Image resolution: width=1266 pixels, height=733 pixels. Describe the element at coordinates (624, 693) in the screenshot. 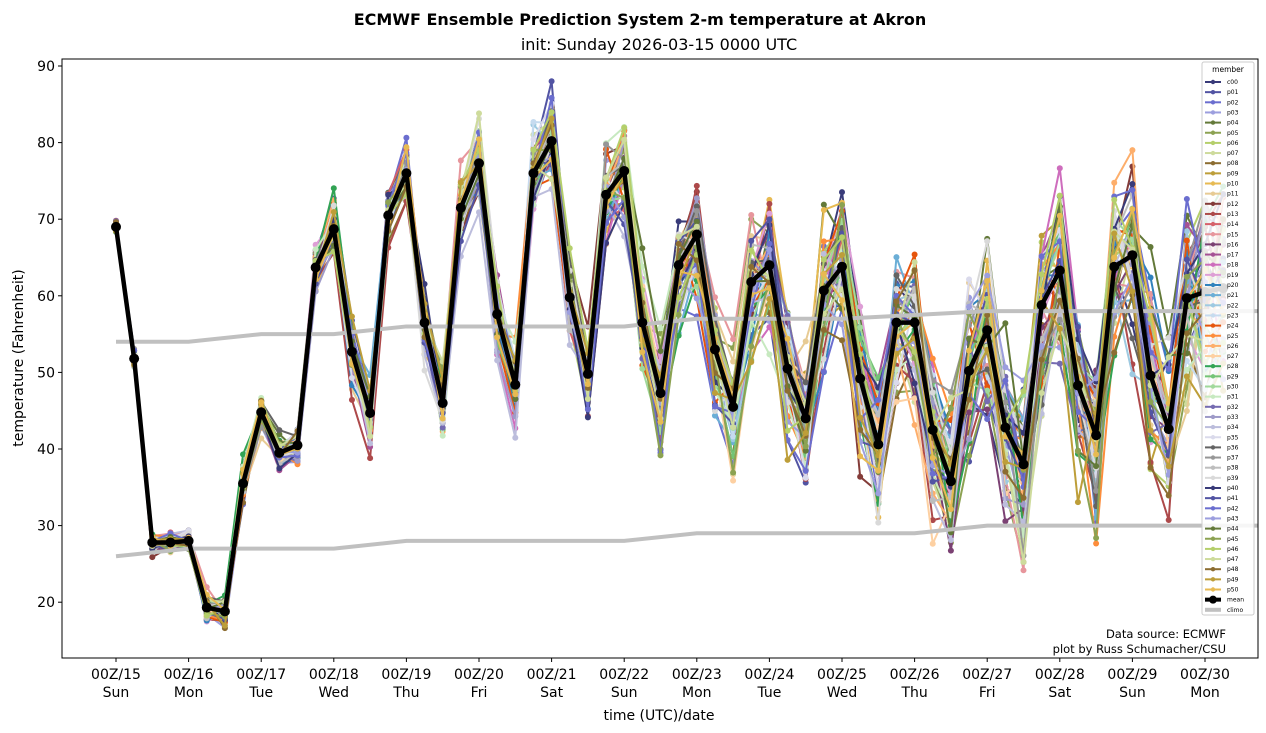

I see `x-tick-day-label: Sun` at that location.